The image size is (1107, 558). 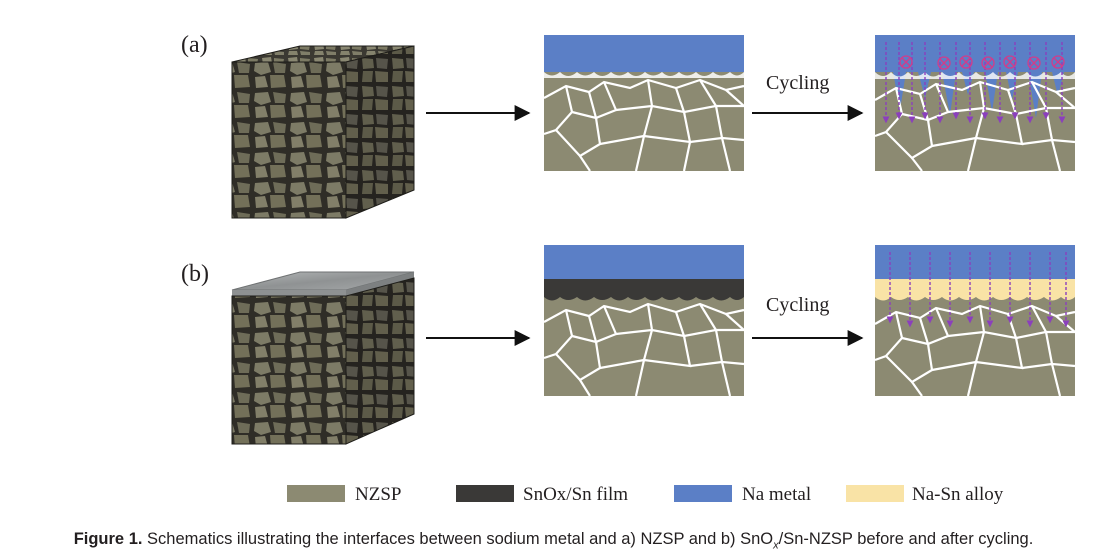 What do you see at coordinates (975, 53) in the screenshot?
I see `na-metal-layer-a2` at bounding box center [975, 53].